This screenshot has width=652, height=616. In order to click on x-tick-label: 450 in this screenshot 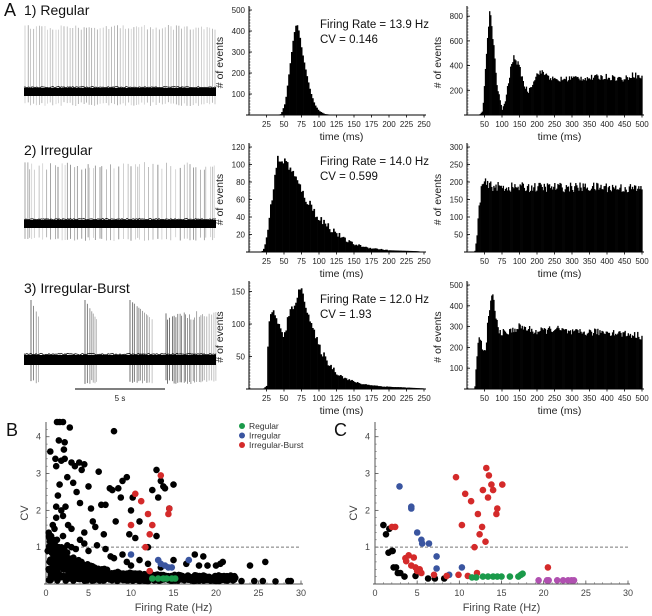, I will do `click(625, 124)`.